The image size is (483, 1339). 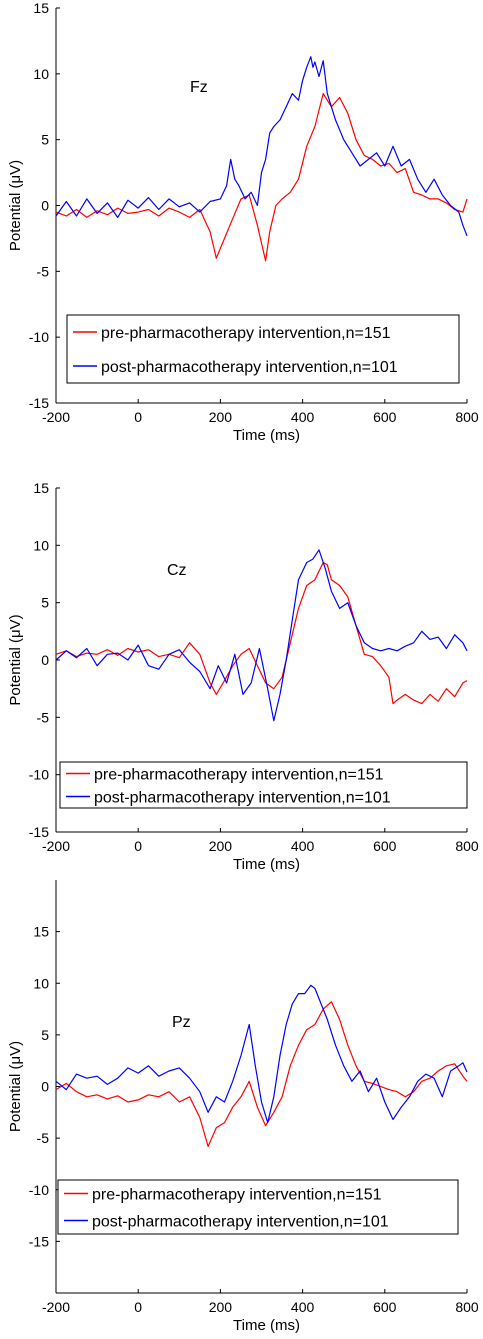 What do you see at coordinates (199, 87) in the screenshot?
I see `channel-label: Fz` at bounding box center [199, 87].